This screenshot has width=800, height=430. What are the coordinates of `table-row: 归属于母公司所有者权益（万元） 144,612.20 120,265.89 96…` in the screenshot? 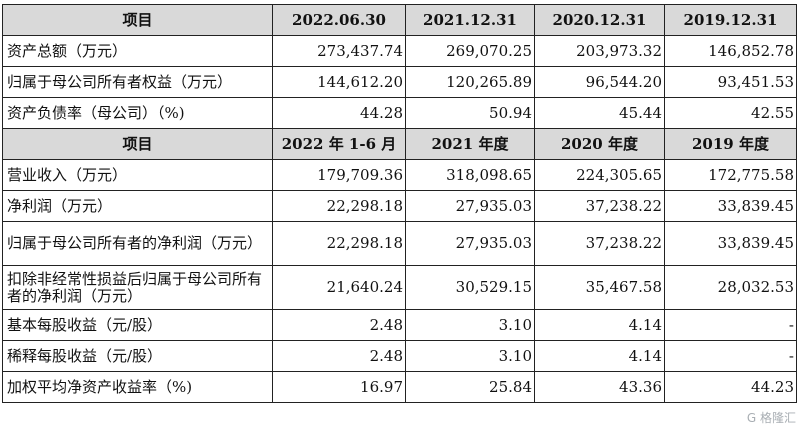 It's located at (399, 82).